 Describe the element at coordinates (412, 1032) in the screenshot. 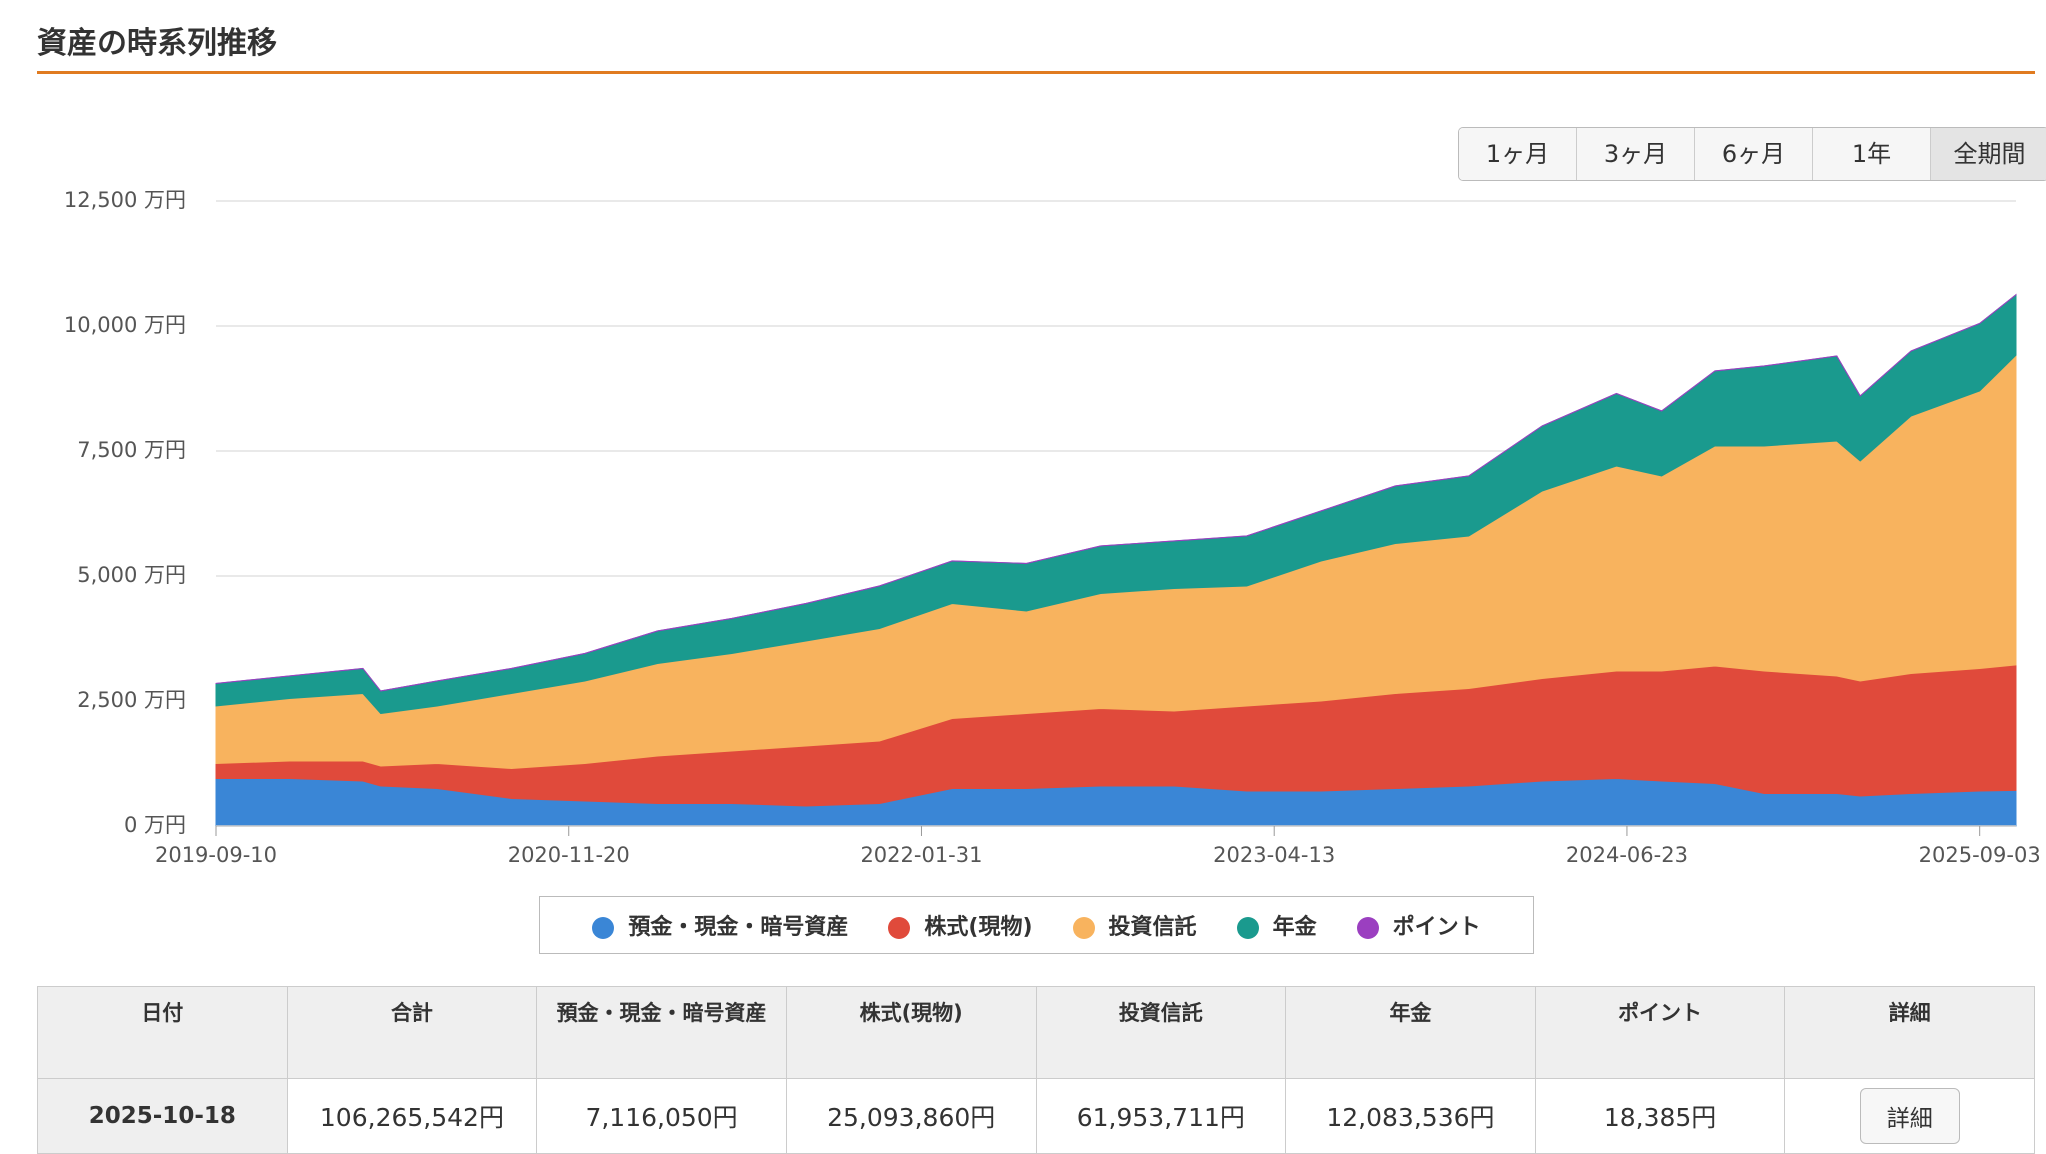

I see `header-cell: 合計` at that location.